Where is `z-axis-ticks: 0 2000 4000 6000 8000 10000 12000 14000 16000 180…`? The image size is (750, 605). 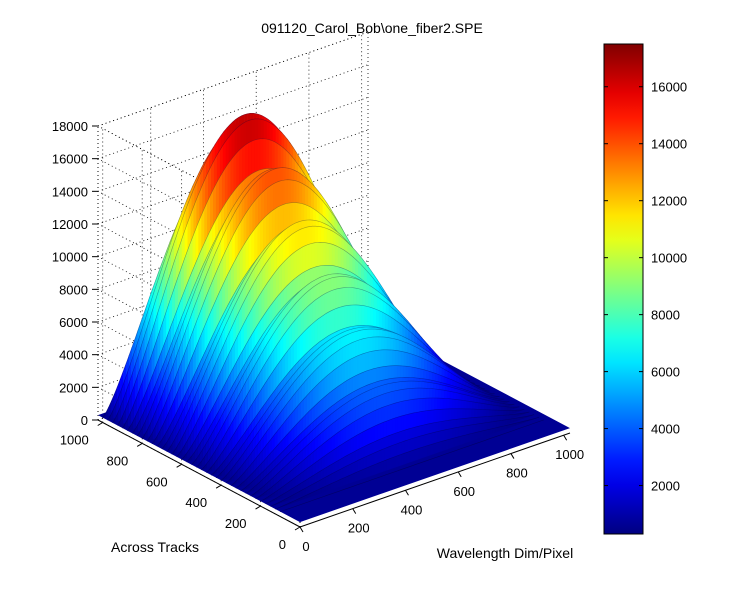
z-axis-ticks: 0 2000 4000 6000 8000 10000 12000 14000 16000 180… is located at coordinates (75, 273).